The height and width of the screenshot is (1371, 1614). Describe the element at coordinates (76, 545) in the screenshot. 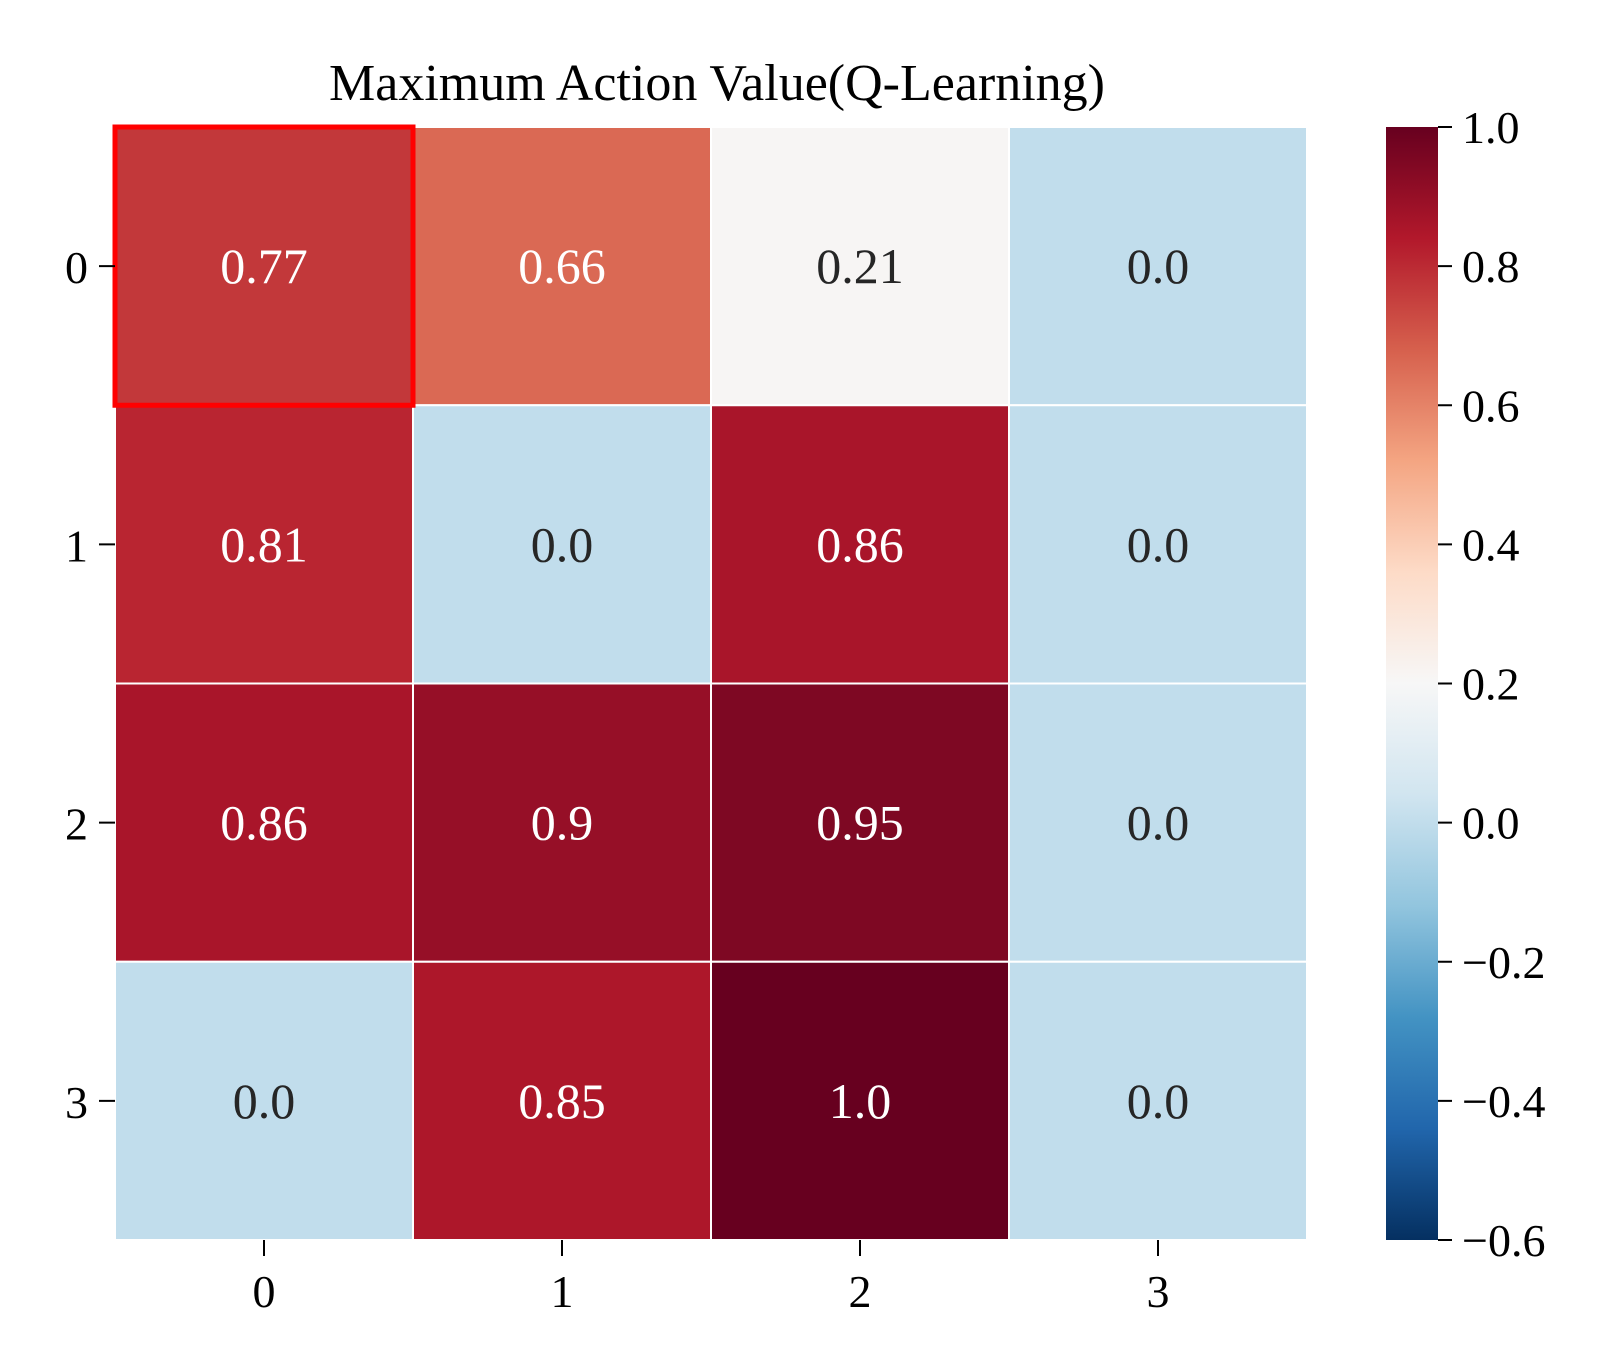

I see `y-tick-label: 1` at that location.